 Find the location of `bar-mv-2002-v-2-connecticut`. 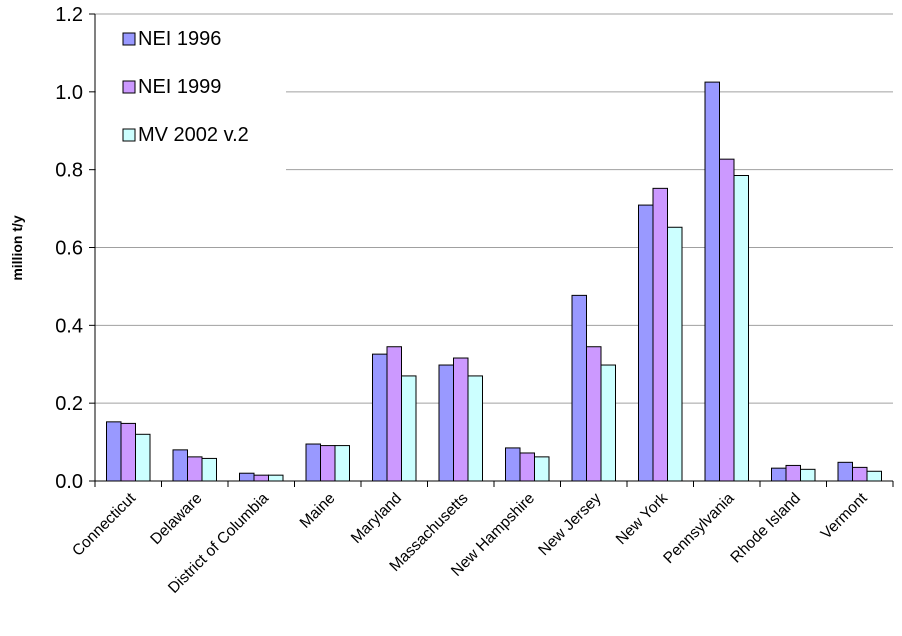

bar-mv-2002-v-2-connecticut is located at coordinates (143, 457).